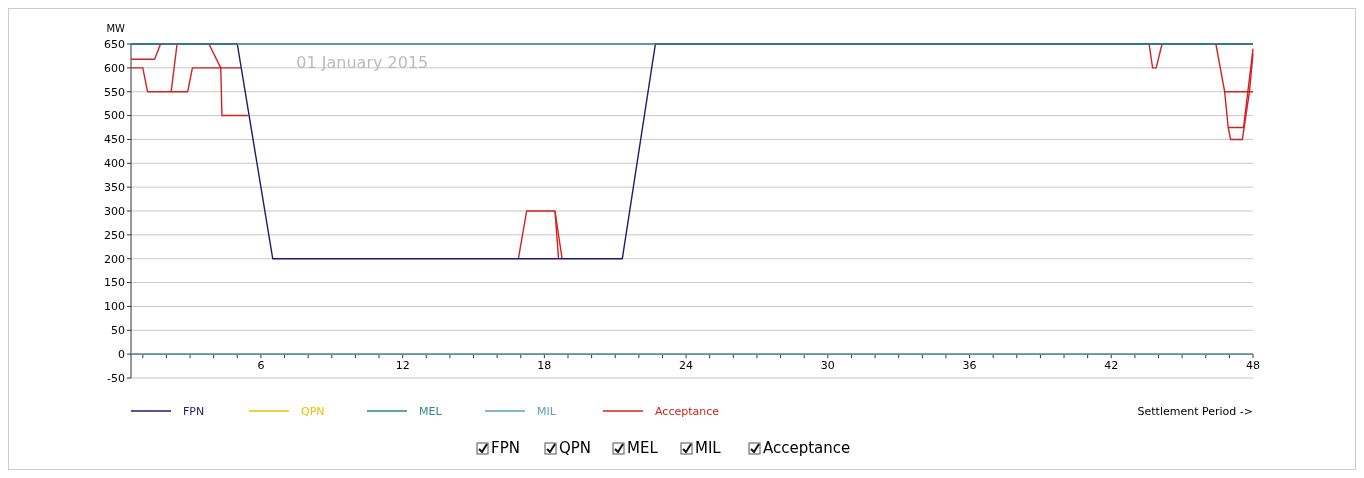 This screenshot has width=1364, height=478. Describe the element at coordinates (114, 211) in the screenshot. I see `y-tick-label: 300` at that location.